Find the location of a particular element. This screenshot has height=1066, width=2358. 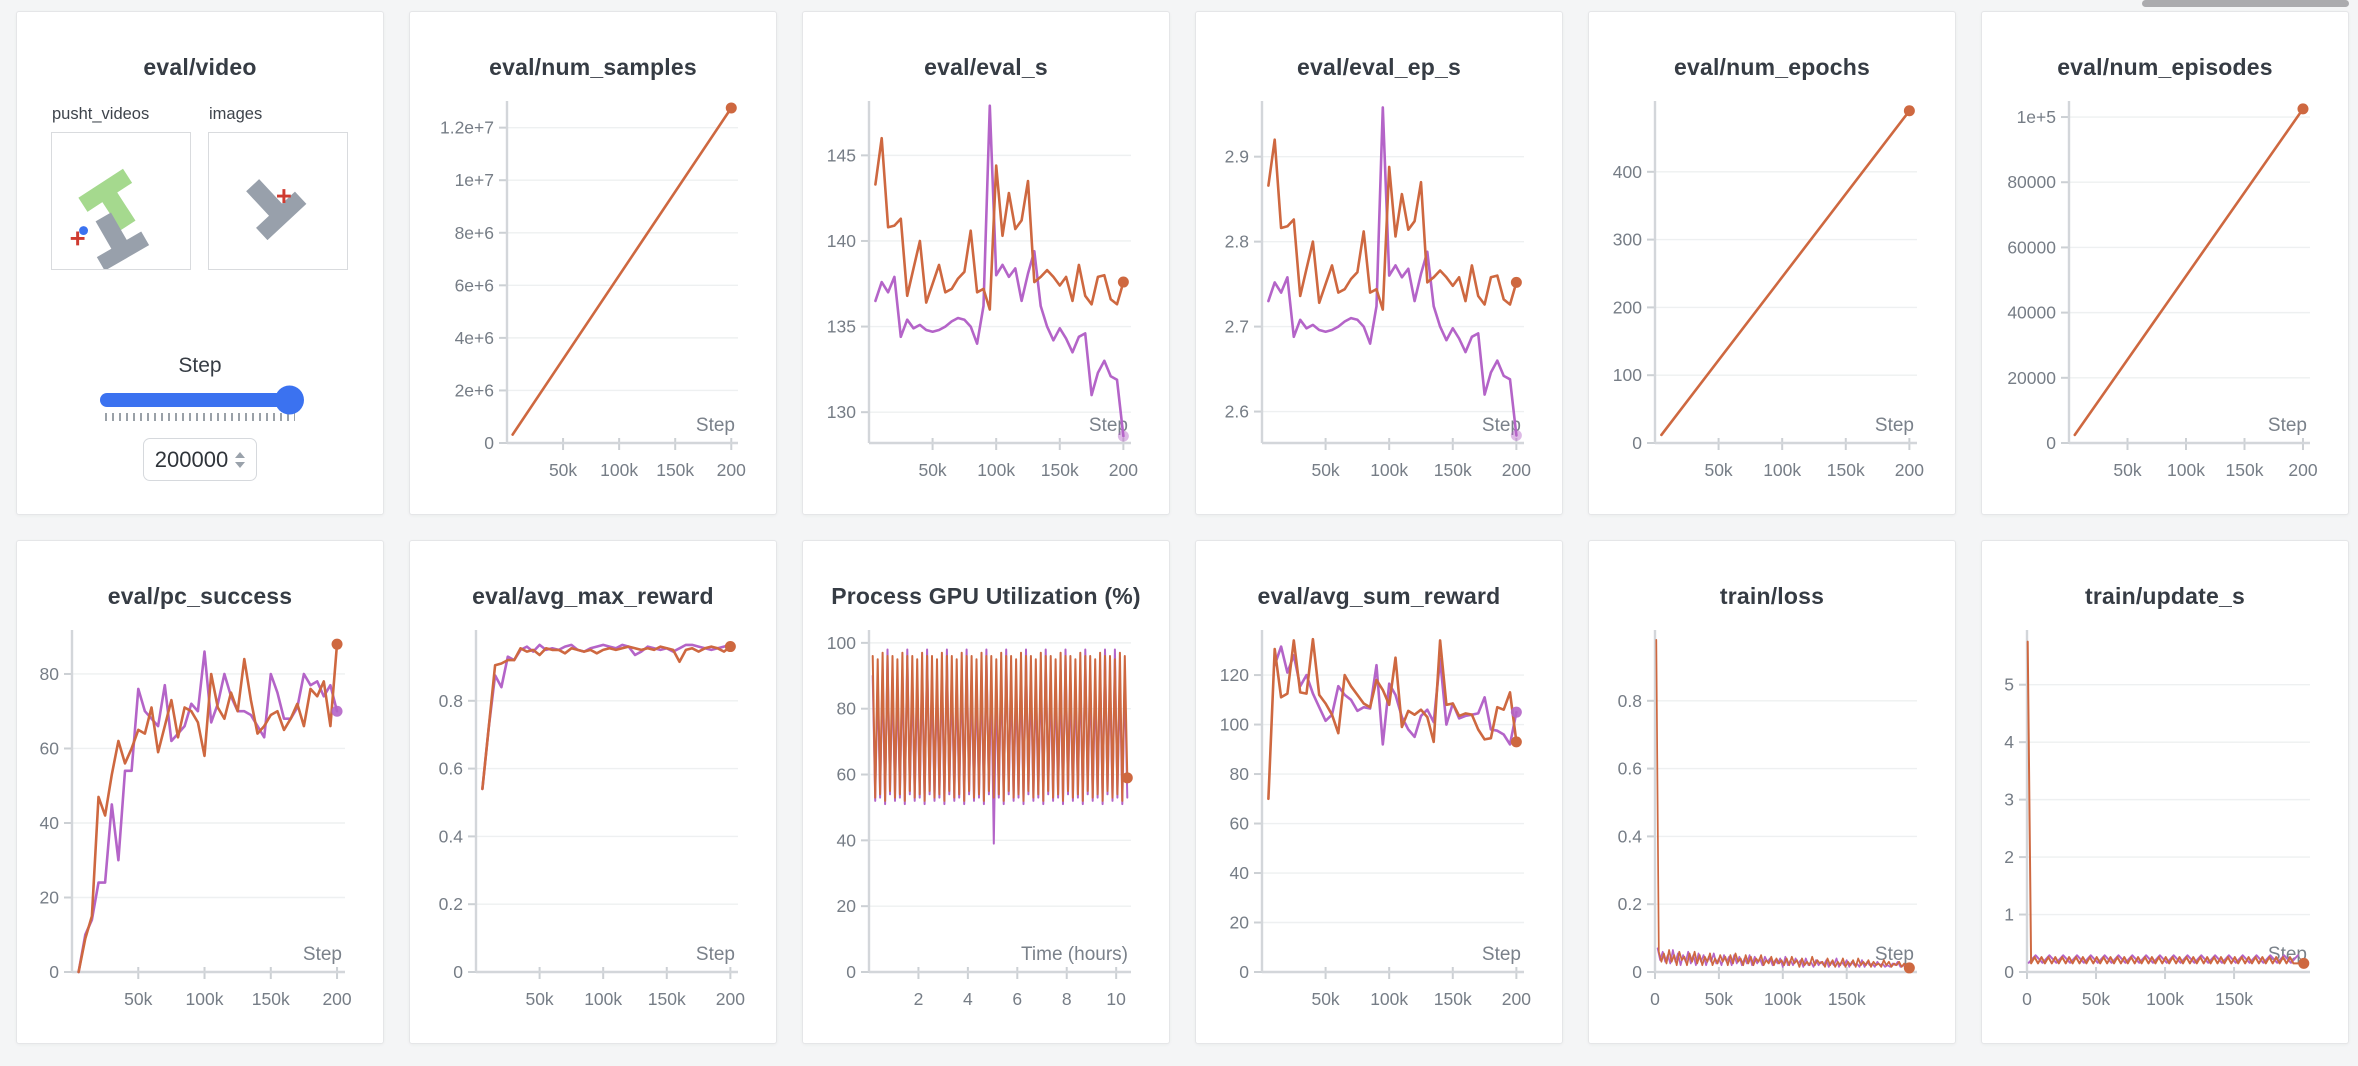

y-tick-label: 1e+7 is located at coordinates (474, 180).